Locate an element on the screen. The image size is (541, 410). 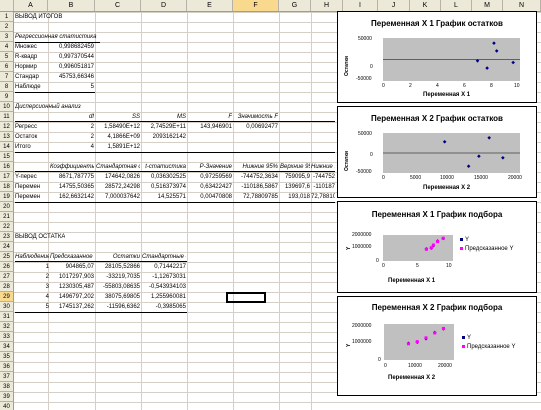
anova-ms: 2,74529E+11 is located at coordinates (168, 127).